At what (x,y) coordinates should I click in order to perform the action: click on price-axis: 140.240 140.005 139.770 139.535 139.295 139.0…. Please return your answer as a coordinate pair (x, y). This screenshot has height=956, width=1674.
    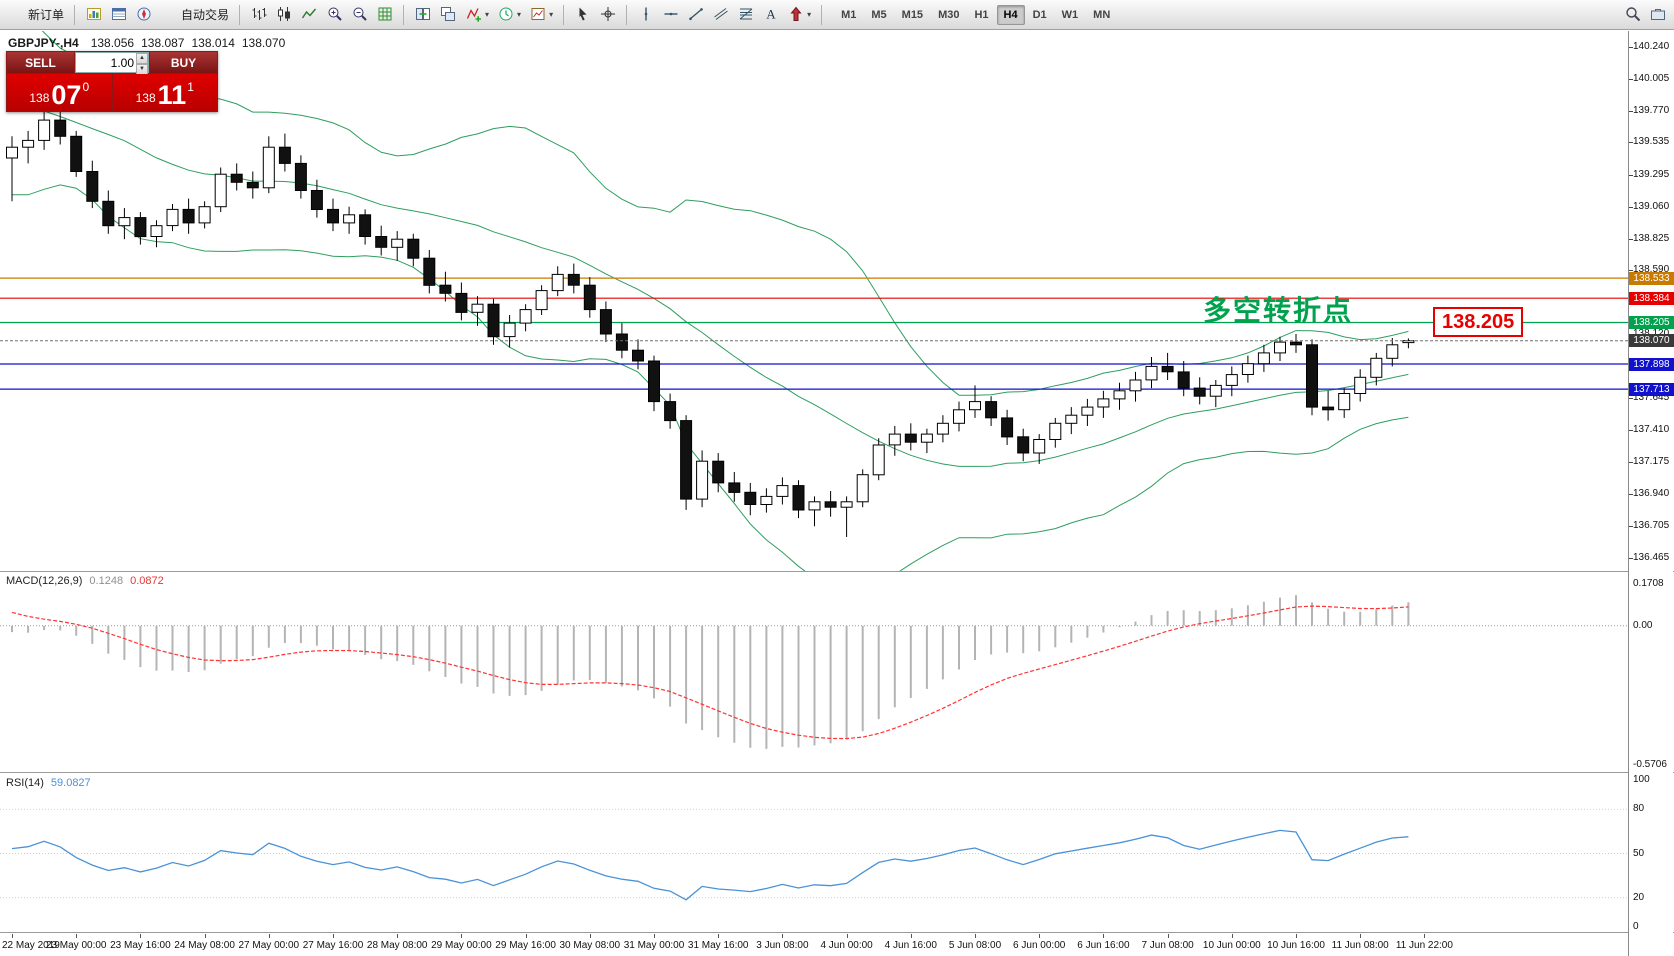
    Looking at the image, I should click on (1651, 493).